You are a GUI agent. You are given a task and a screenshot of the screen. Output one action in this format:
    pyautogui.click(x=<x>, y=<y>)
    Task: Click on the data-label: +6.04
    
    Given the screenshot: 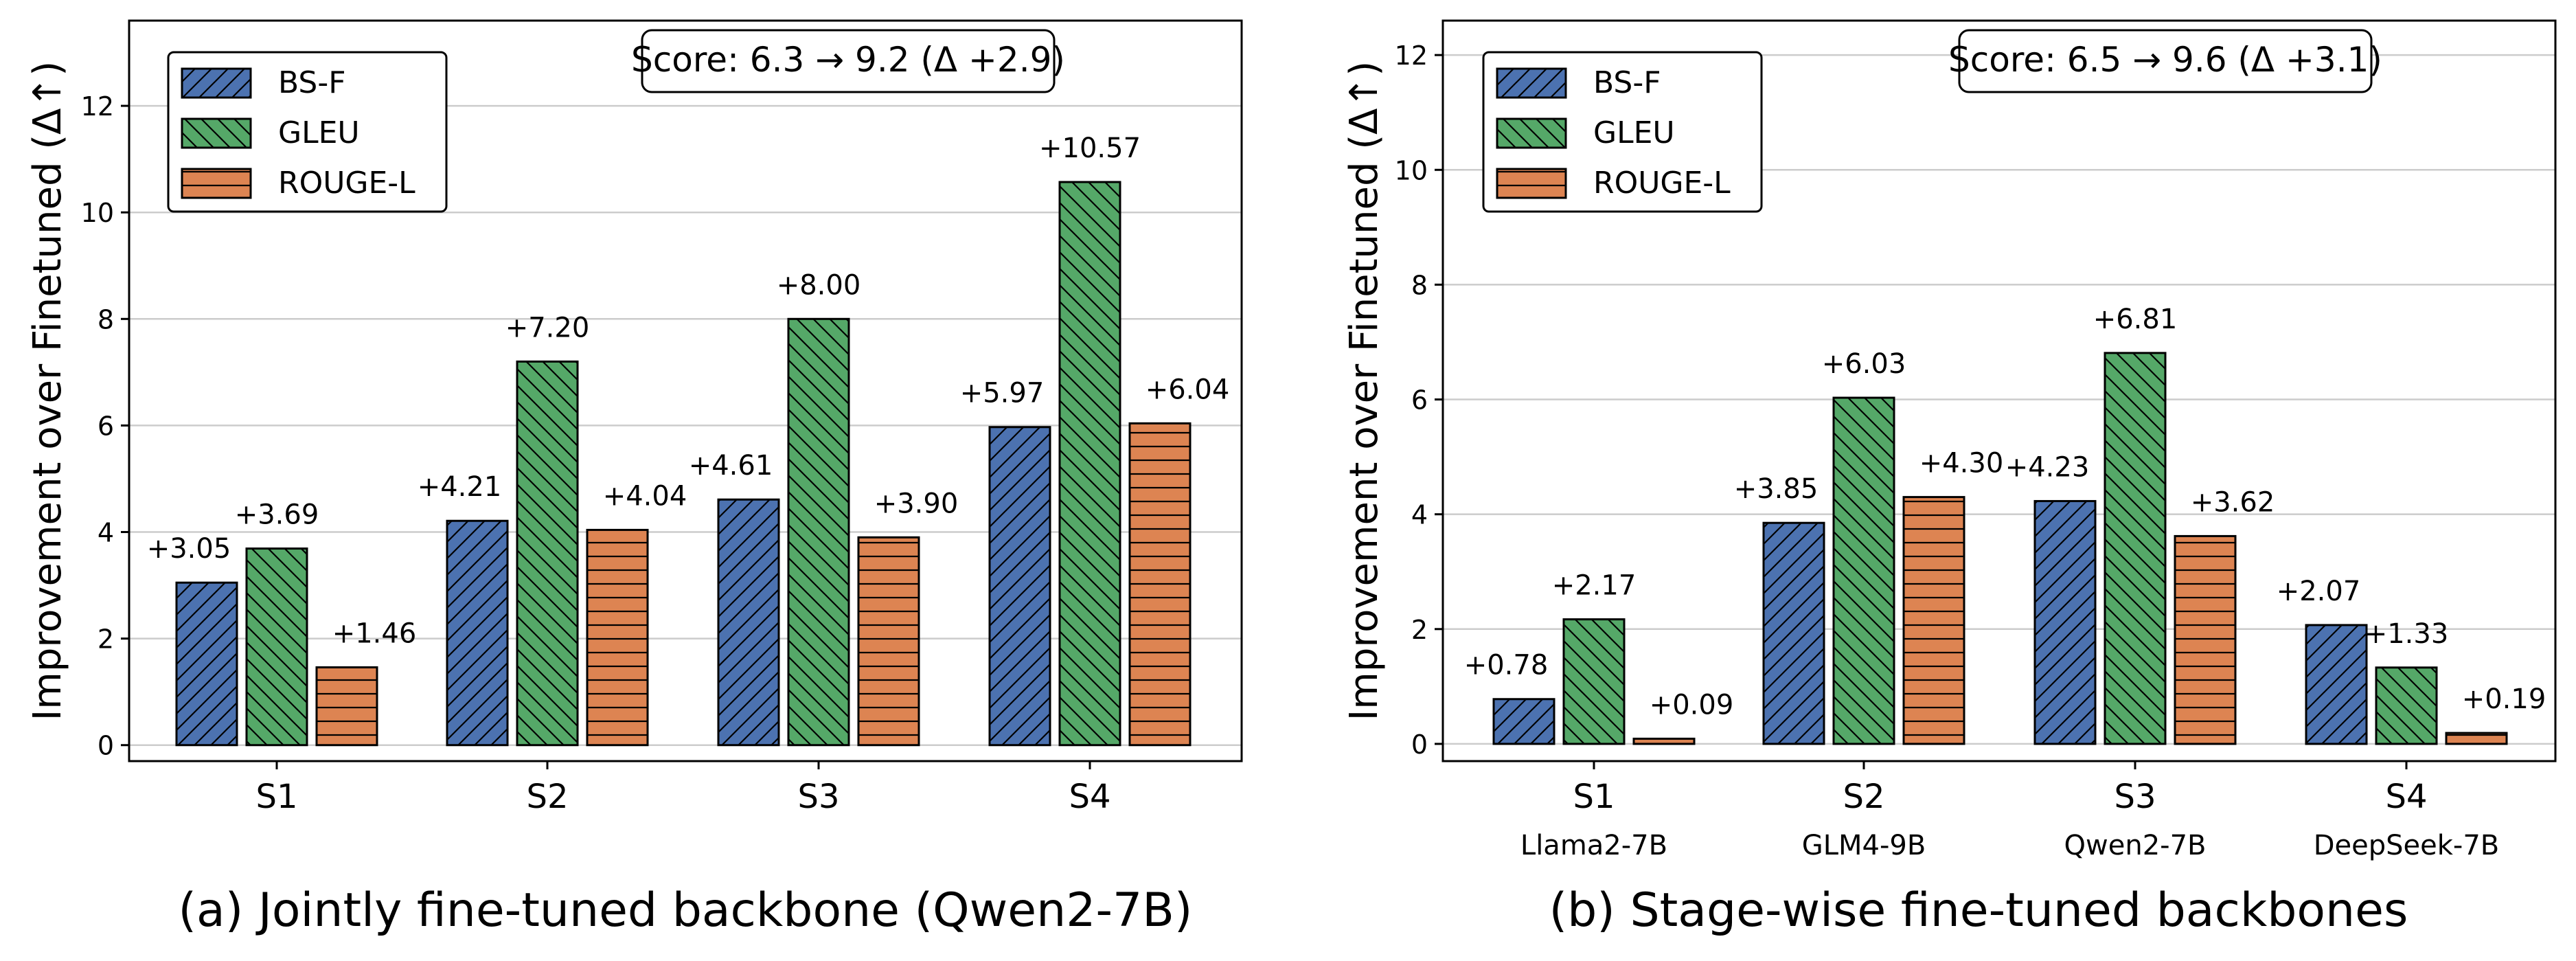 What is the action you would take?
    pyautogui.click(x=1187, y=389)
    